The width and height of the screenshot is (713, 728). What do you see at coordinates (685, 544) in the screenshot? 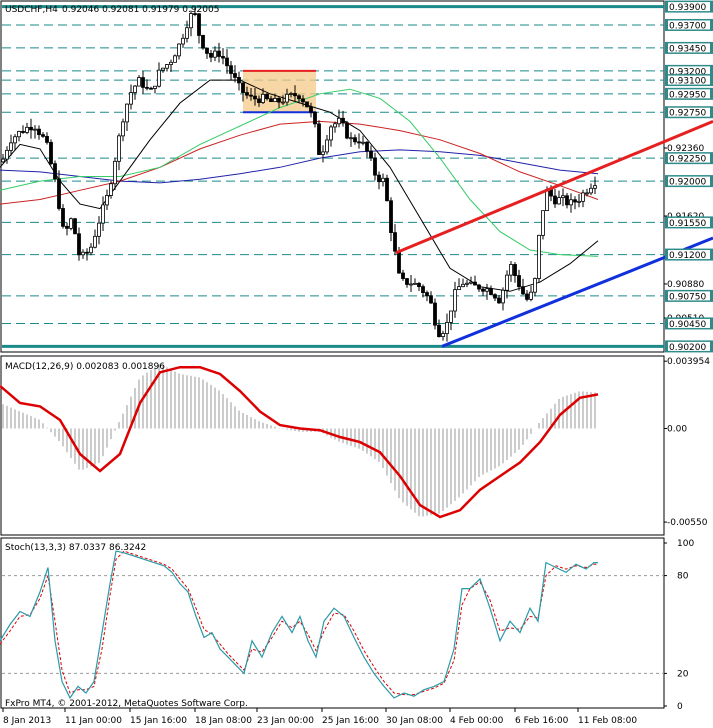
I see `stoch-tick-label: 100` at bounding box center [685, 544].